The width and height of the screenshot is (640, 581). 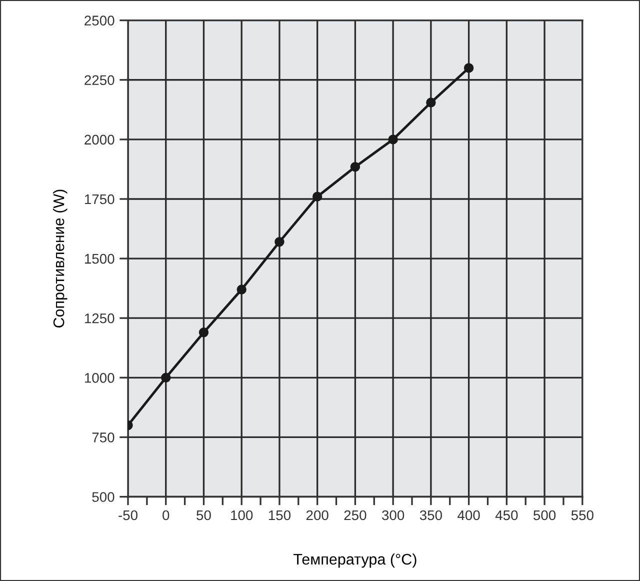 What do you see at coordinates (582, 515) in the screenshot?
I see `x-tick-label: 550` at bounding box center [582, 515].